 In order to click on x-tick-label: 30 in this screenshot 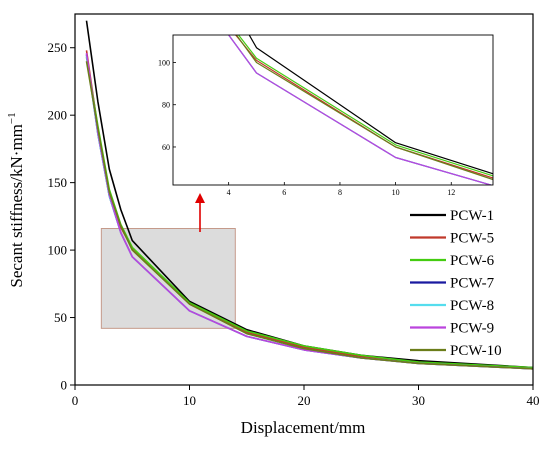, I will do `click(418, 400)`.